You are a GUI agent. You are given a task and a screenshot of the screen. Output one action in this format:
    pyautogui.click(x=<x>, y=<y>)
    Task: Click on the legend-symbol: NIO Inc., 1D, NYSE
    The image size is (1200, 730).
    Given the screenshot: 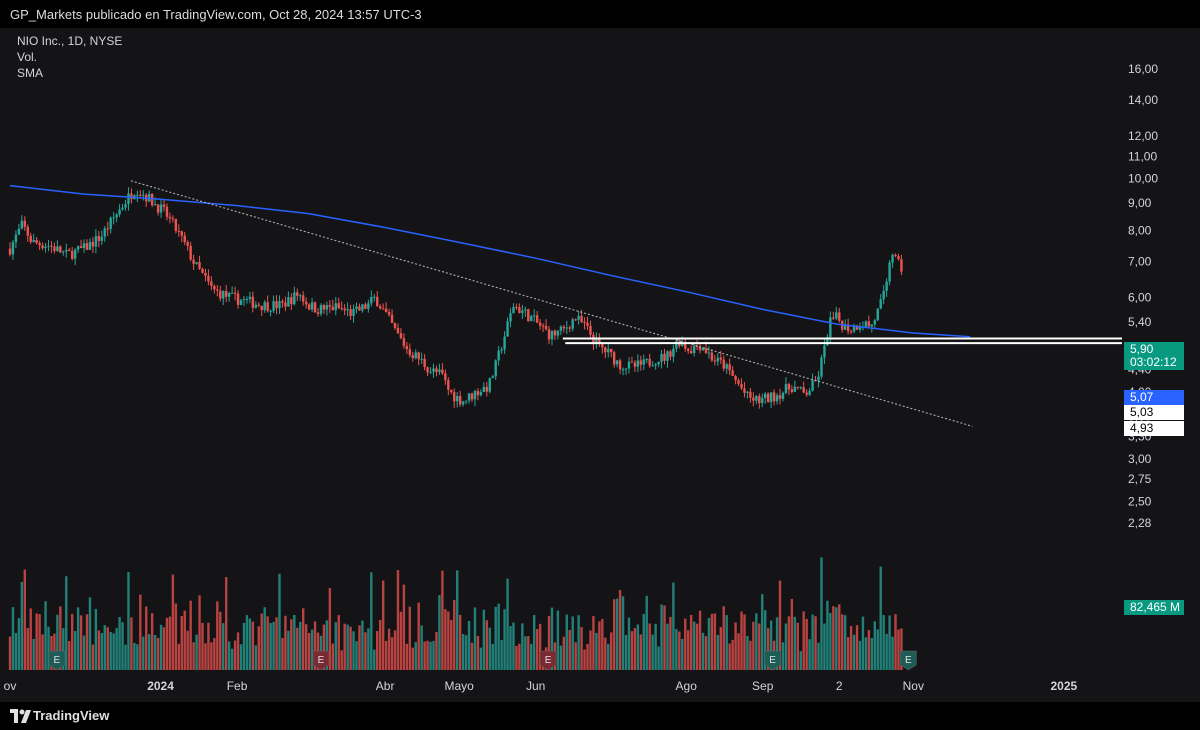 What is the action you would take?
    pyautogui.click(x=70, y=41)
    